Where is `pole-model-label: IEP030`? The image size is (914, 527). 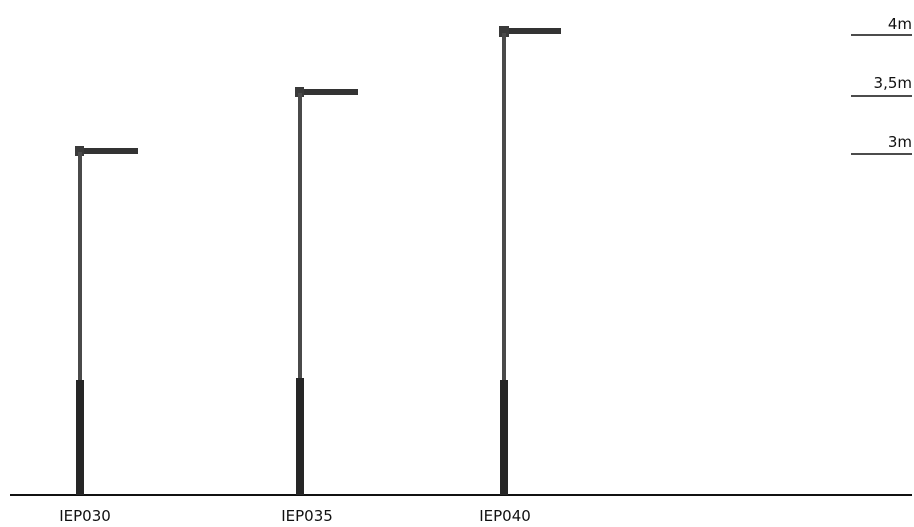 pole-model-label: IEP030 is located at coordinates (85, 516).